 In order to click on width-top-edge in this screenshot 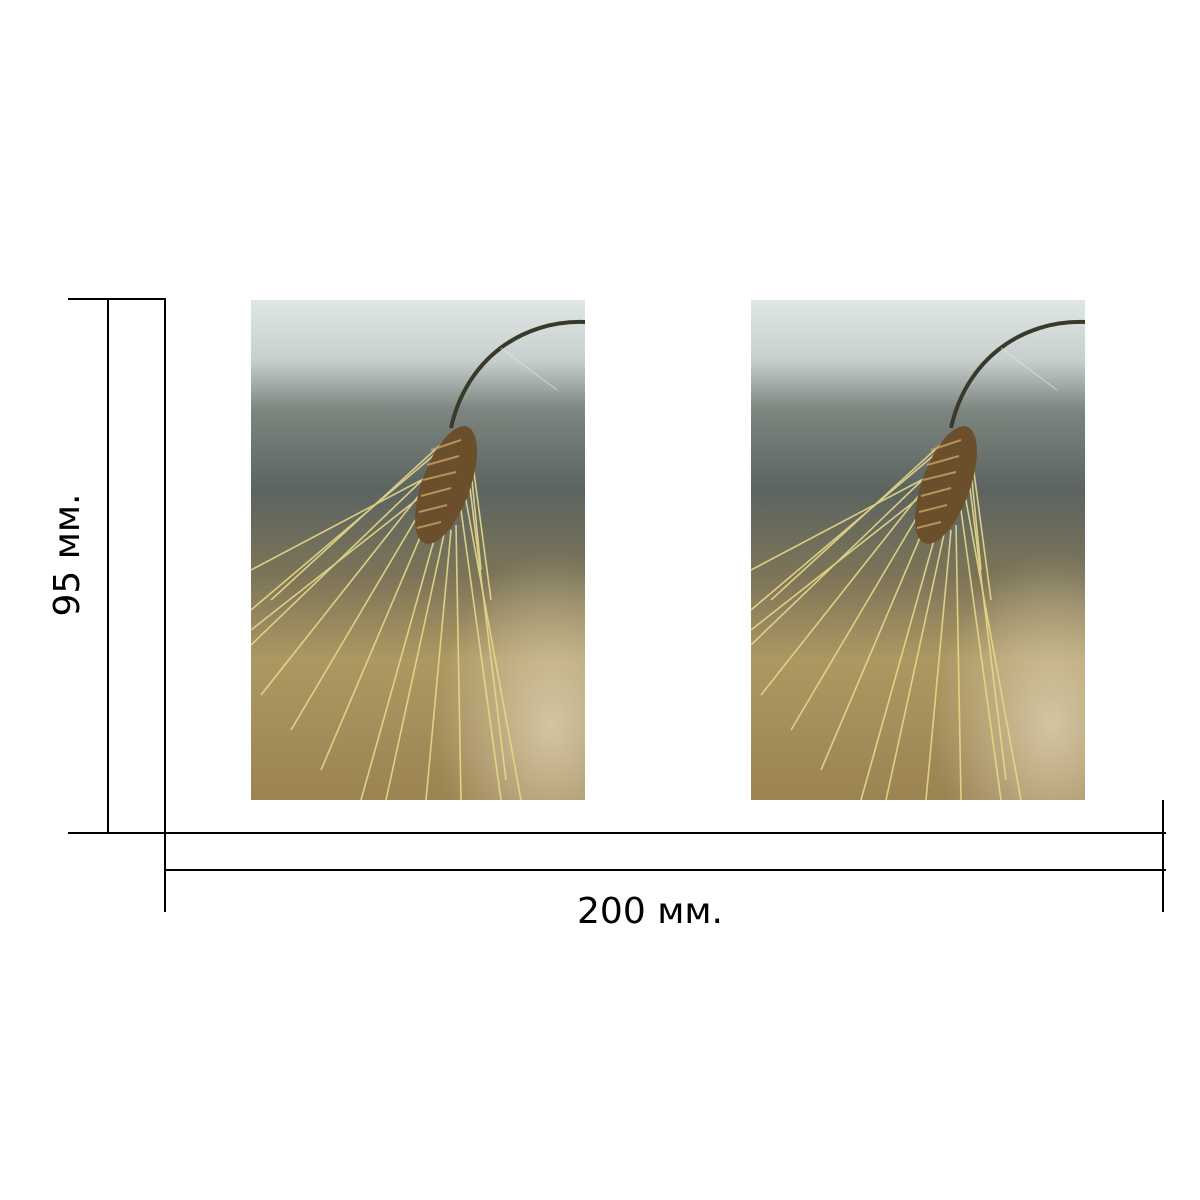, I will do `click(665, 833)`.